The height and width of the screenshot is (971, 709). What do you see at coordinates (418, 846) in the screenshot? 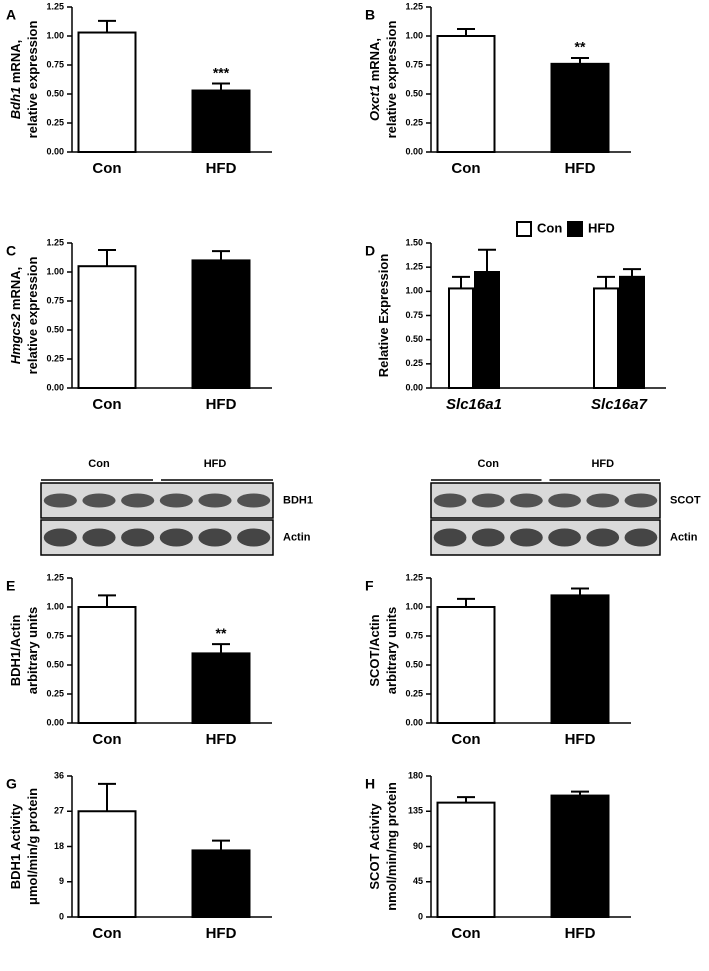
I see `y-tick-label: 90` at bounding box center [418, 846].